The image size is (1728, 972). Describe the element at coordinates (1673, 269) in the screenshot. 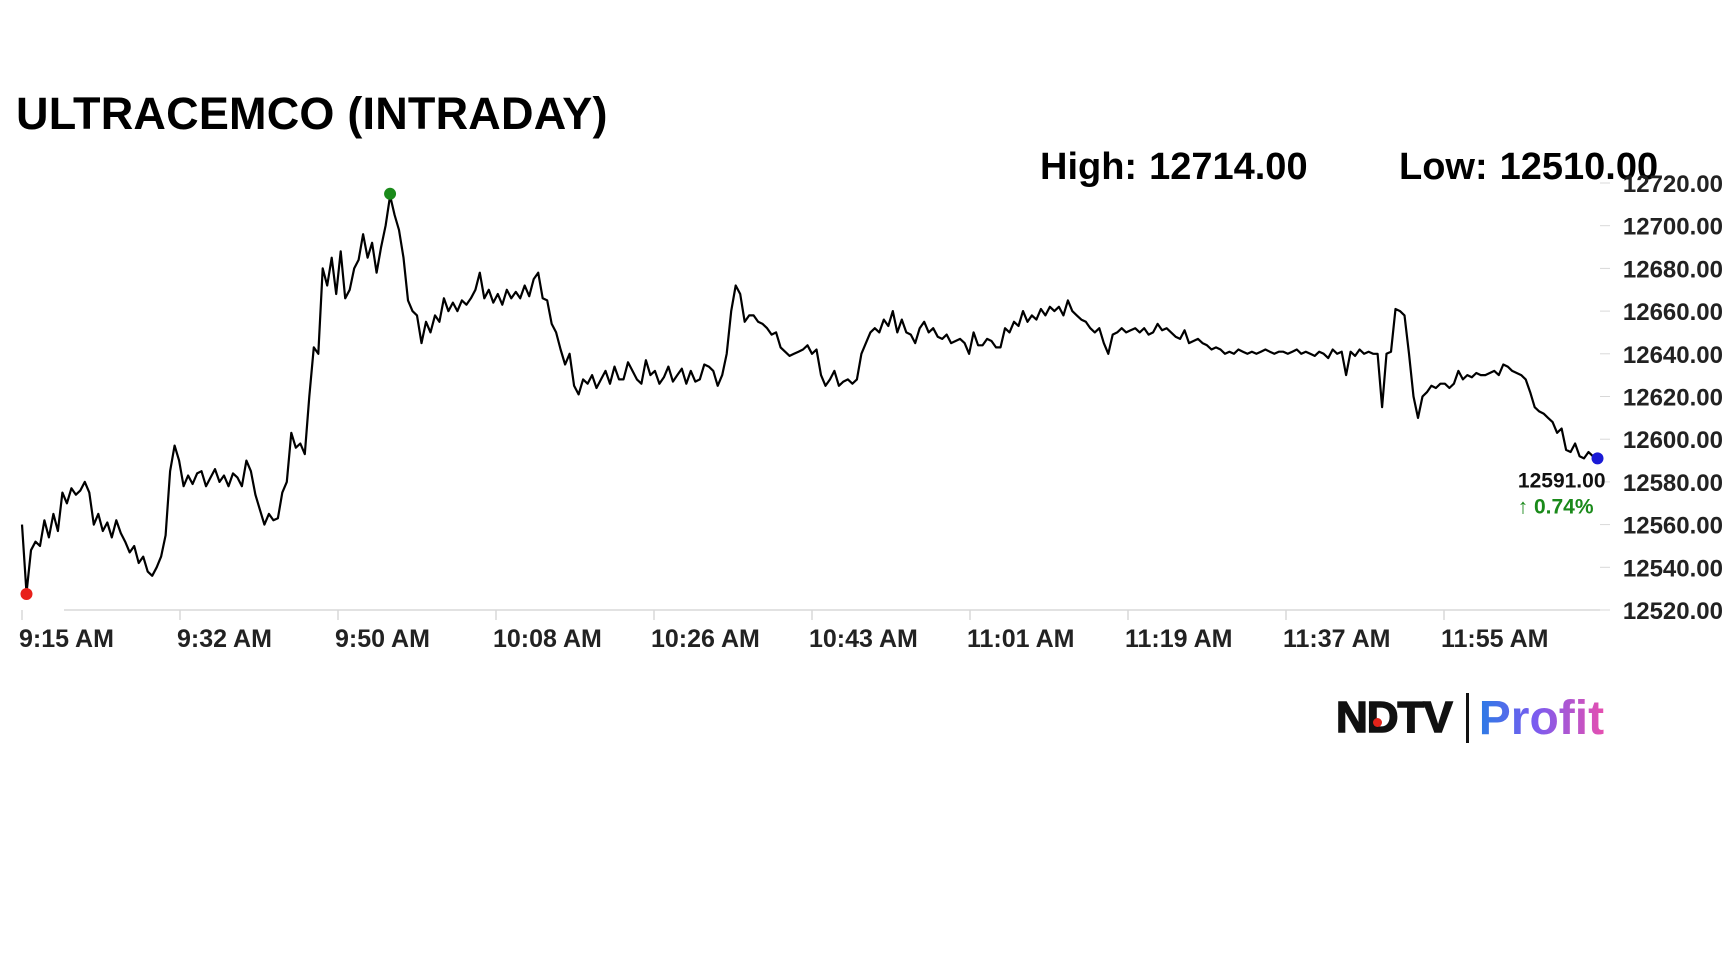

I see `y-tick-label: 12680.00` at that location.